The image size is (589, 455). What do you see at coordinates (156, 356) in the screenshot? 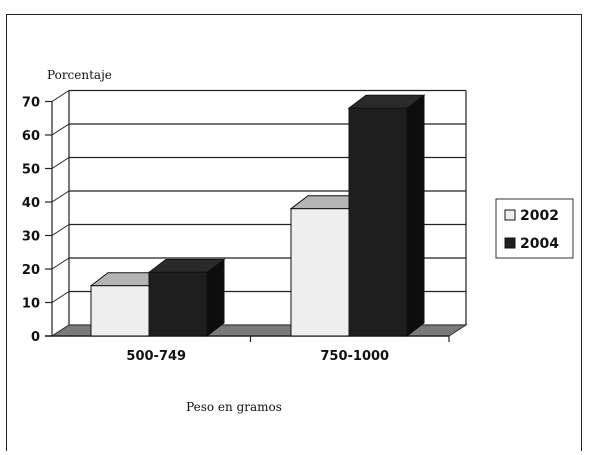
I see `x-tick-label: 500-749` at bounding box center [156, 356].